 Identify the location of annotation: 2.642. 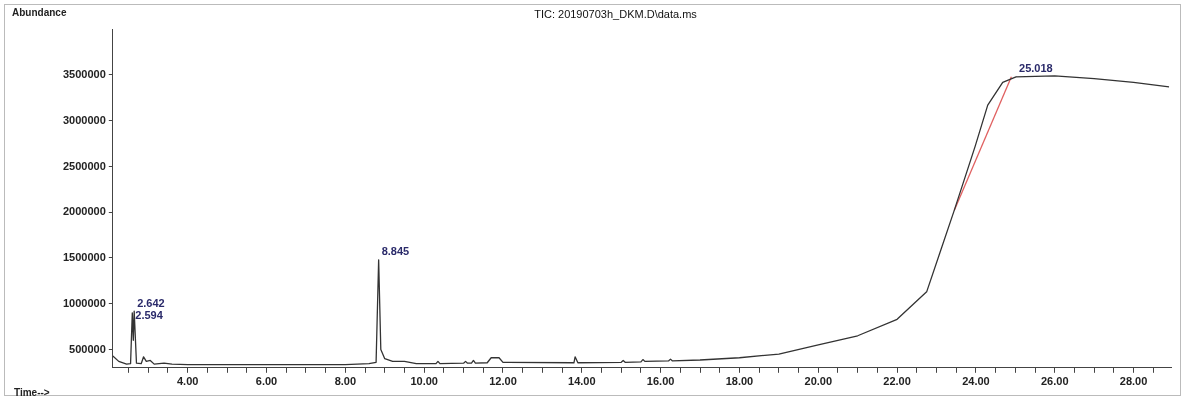
(151, 302).